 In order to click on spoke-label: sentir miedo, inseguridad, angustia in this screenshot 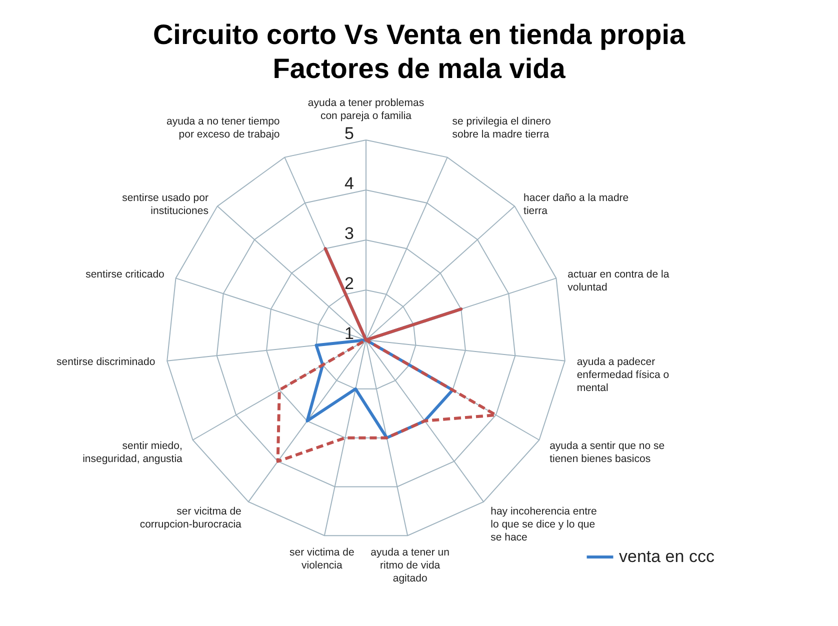, I will do `click(132, 452)`.